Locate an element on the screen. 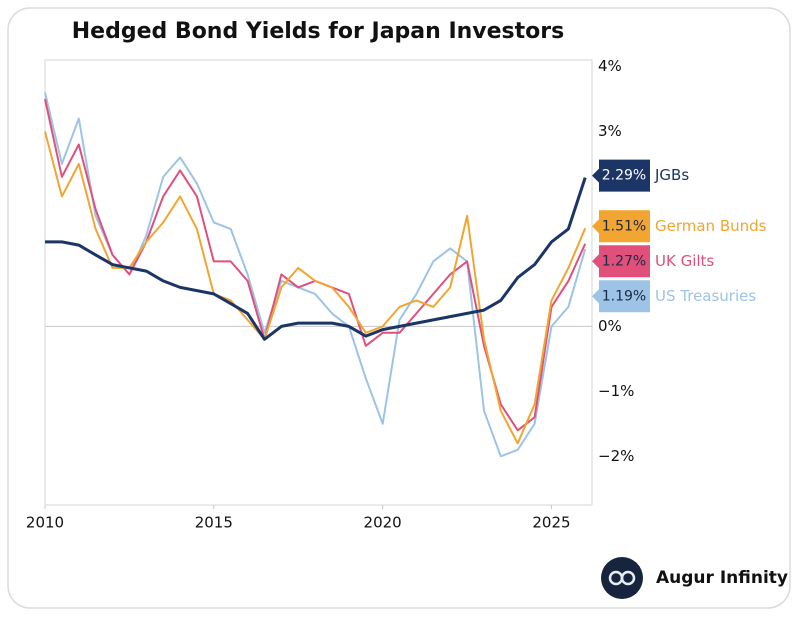 This screenshot has height=624, width=800. legend-label: JGBs is located at coordinates (671, 175).